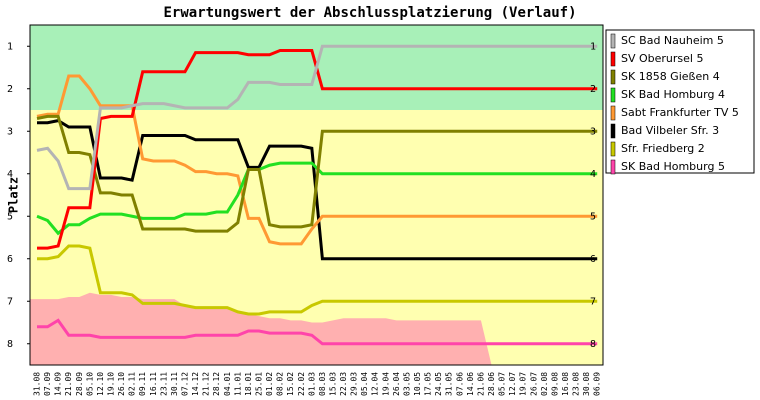  Describe the element at coordinates (311, 384) in the screenshot. I see `x-tick-label: 01.03` at that location.